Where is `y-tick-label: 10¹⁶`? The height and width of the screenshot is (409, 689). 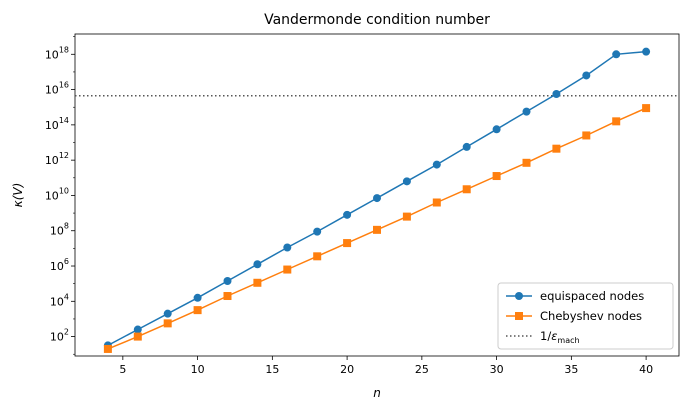 y-tick-label: 10¹⁶ is located at coordinates (57, 89).